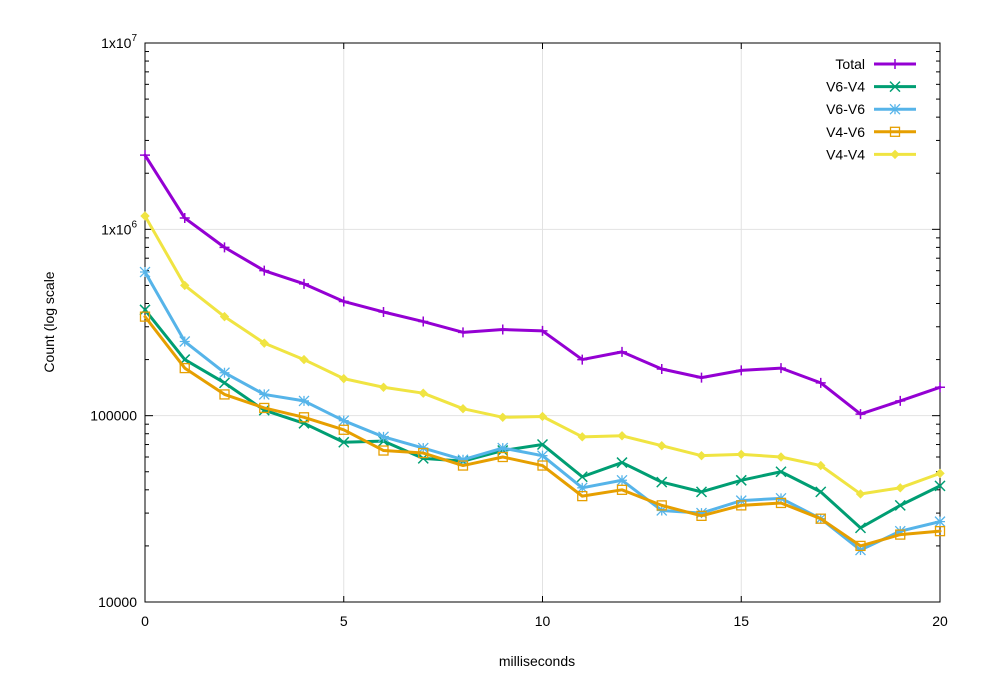 The height and width of the screenshot is (685, 996). I want to click on y-tick-label: 1x10⁷, so click(119, 42).